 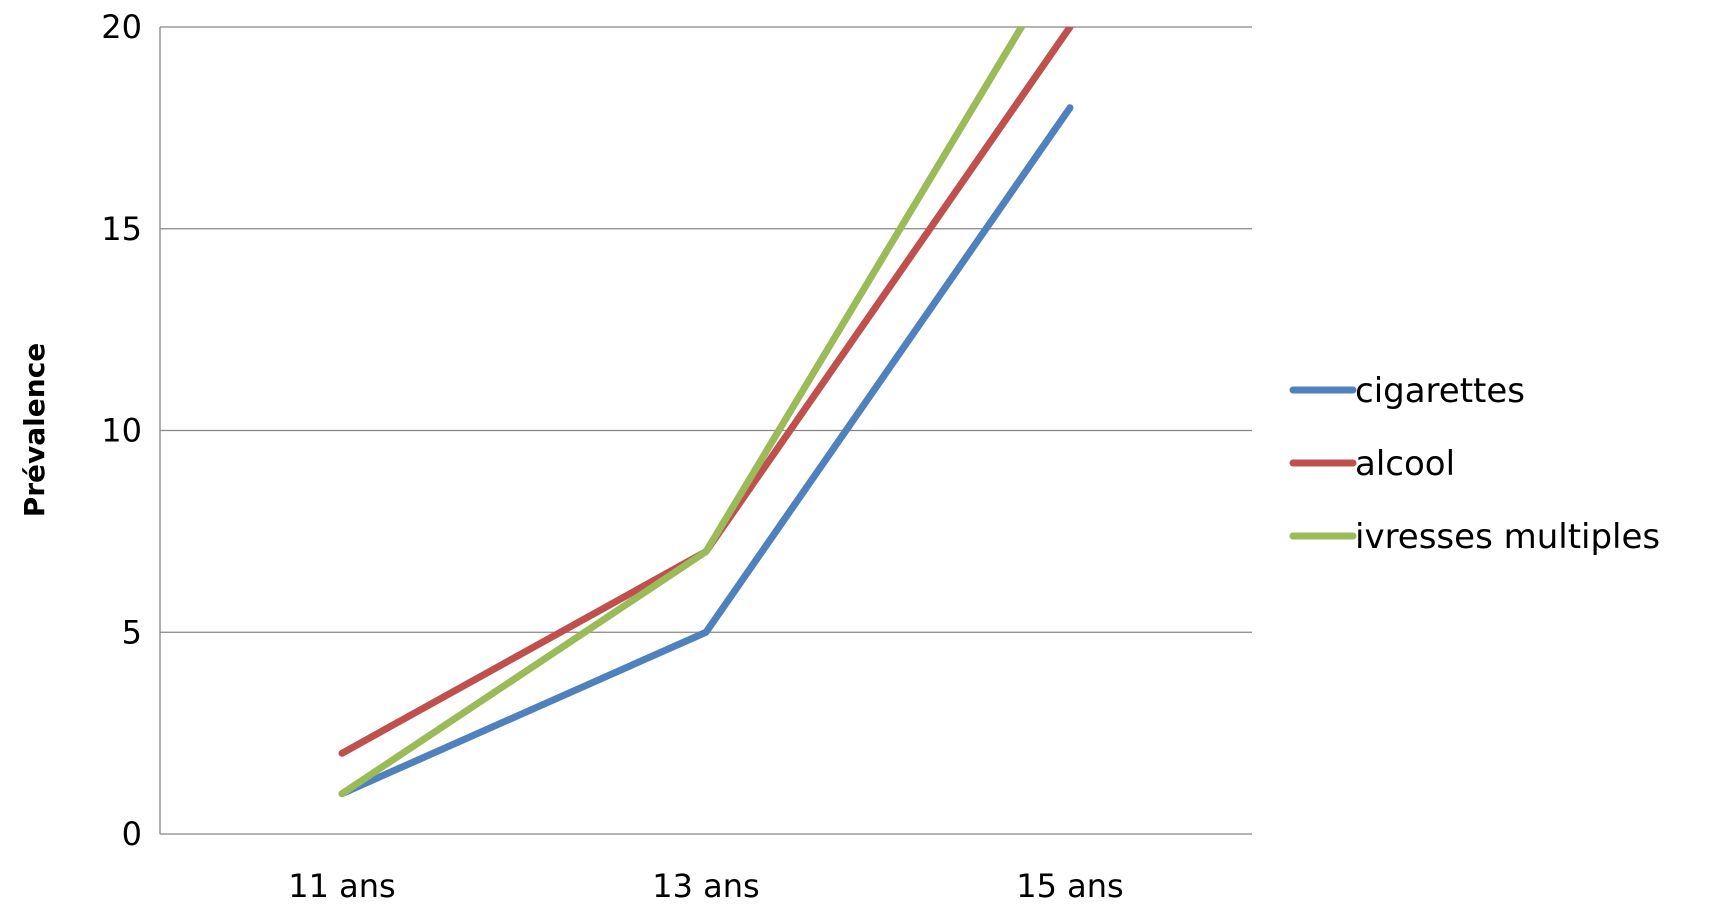 I want to click on legend-label: ivresses multiples, so click(x=1507, y=537).